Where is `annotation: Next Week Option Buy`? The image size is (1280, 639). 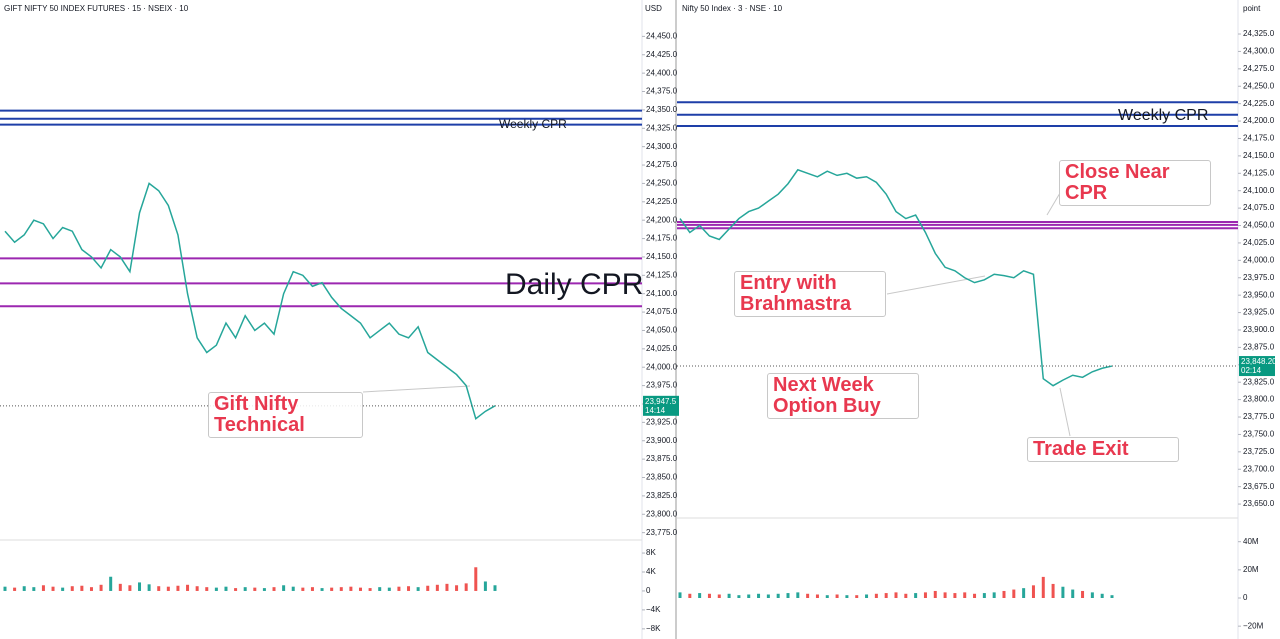
annotation: Next Week Option Buy is located at coordinates (843, 396).